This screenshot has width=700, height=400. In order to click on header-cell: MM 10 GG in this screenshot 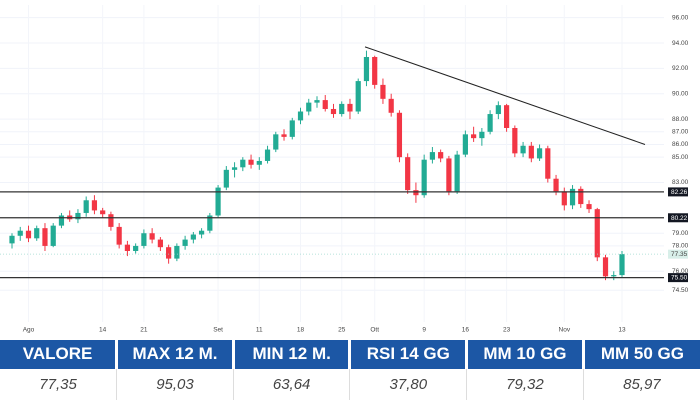, I will do `click(525, 354)`.